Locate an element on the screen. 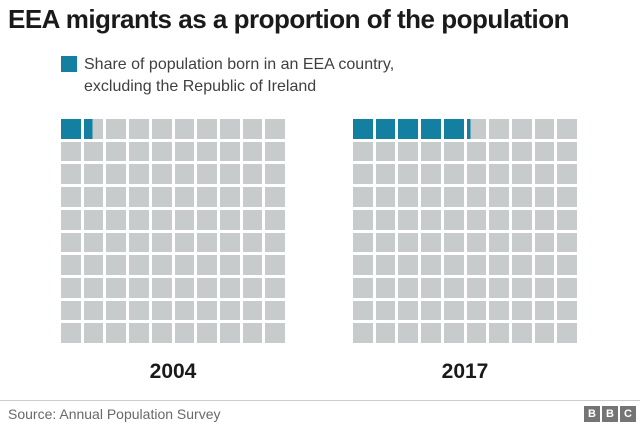 This screenshot has height=429, width=640. bbc-logo: B B C is located at coordinates (610, 414).